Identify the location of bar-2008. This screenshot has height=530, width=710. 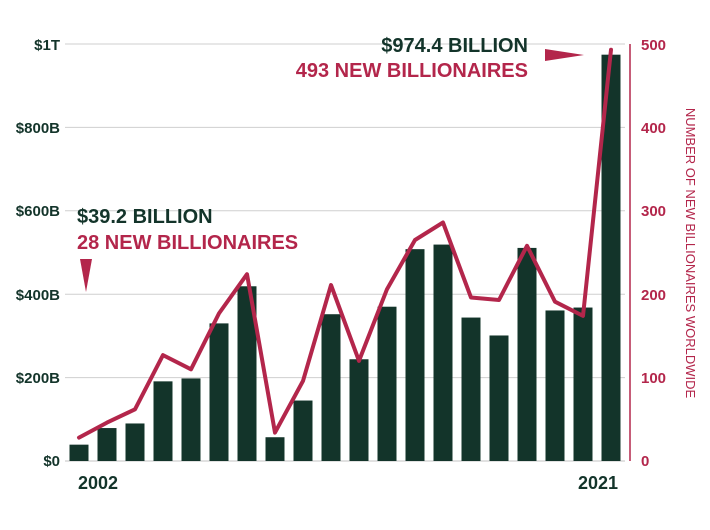
(247, 373).